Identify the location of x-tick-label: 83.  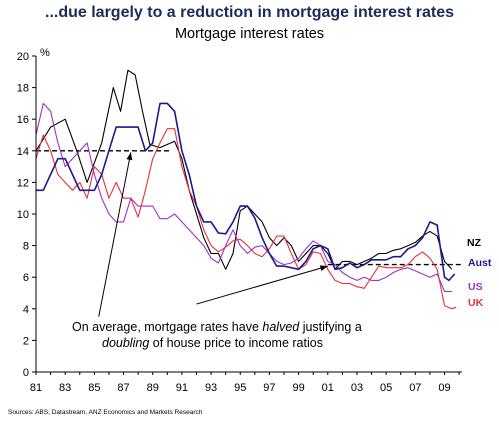
(65, 388).